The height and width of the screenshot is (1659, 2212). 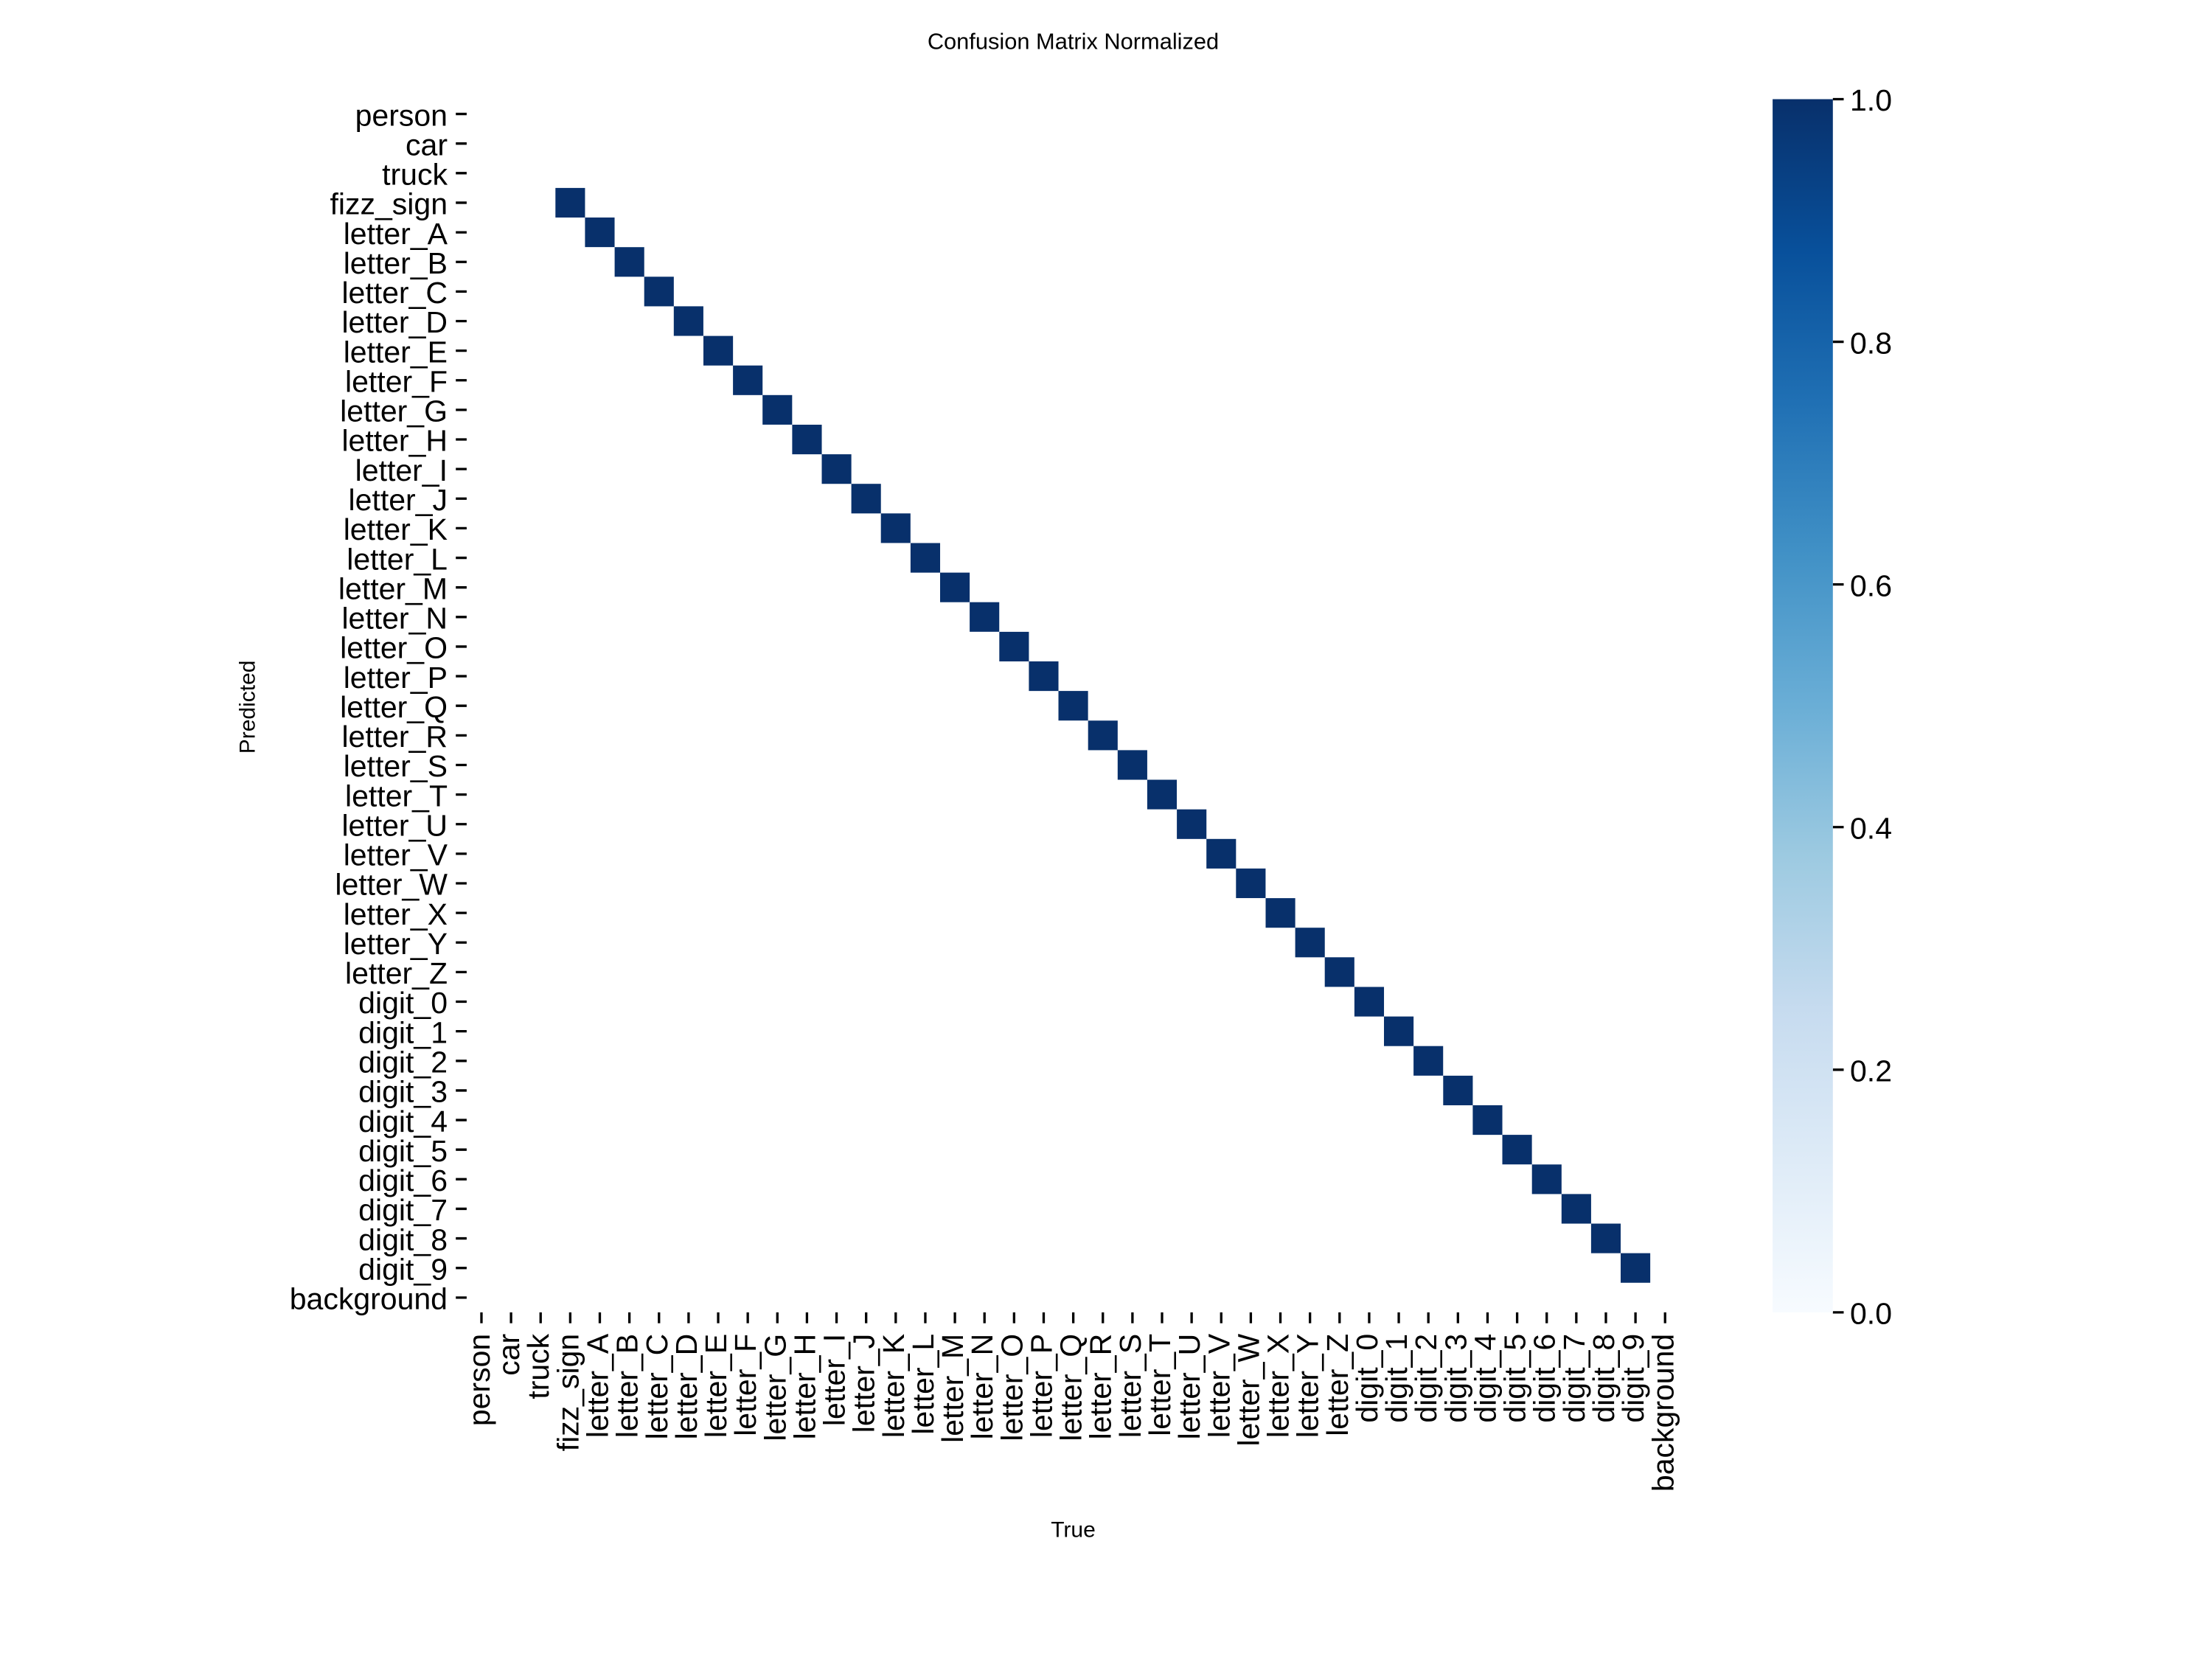 What do you see at coordinates (1871, 1071) in the screenshot?
I see `svg-text: 0.2` at bounding box center [1871, 1071].